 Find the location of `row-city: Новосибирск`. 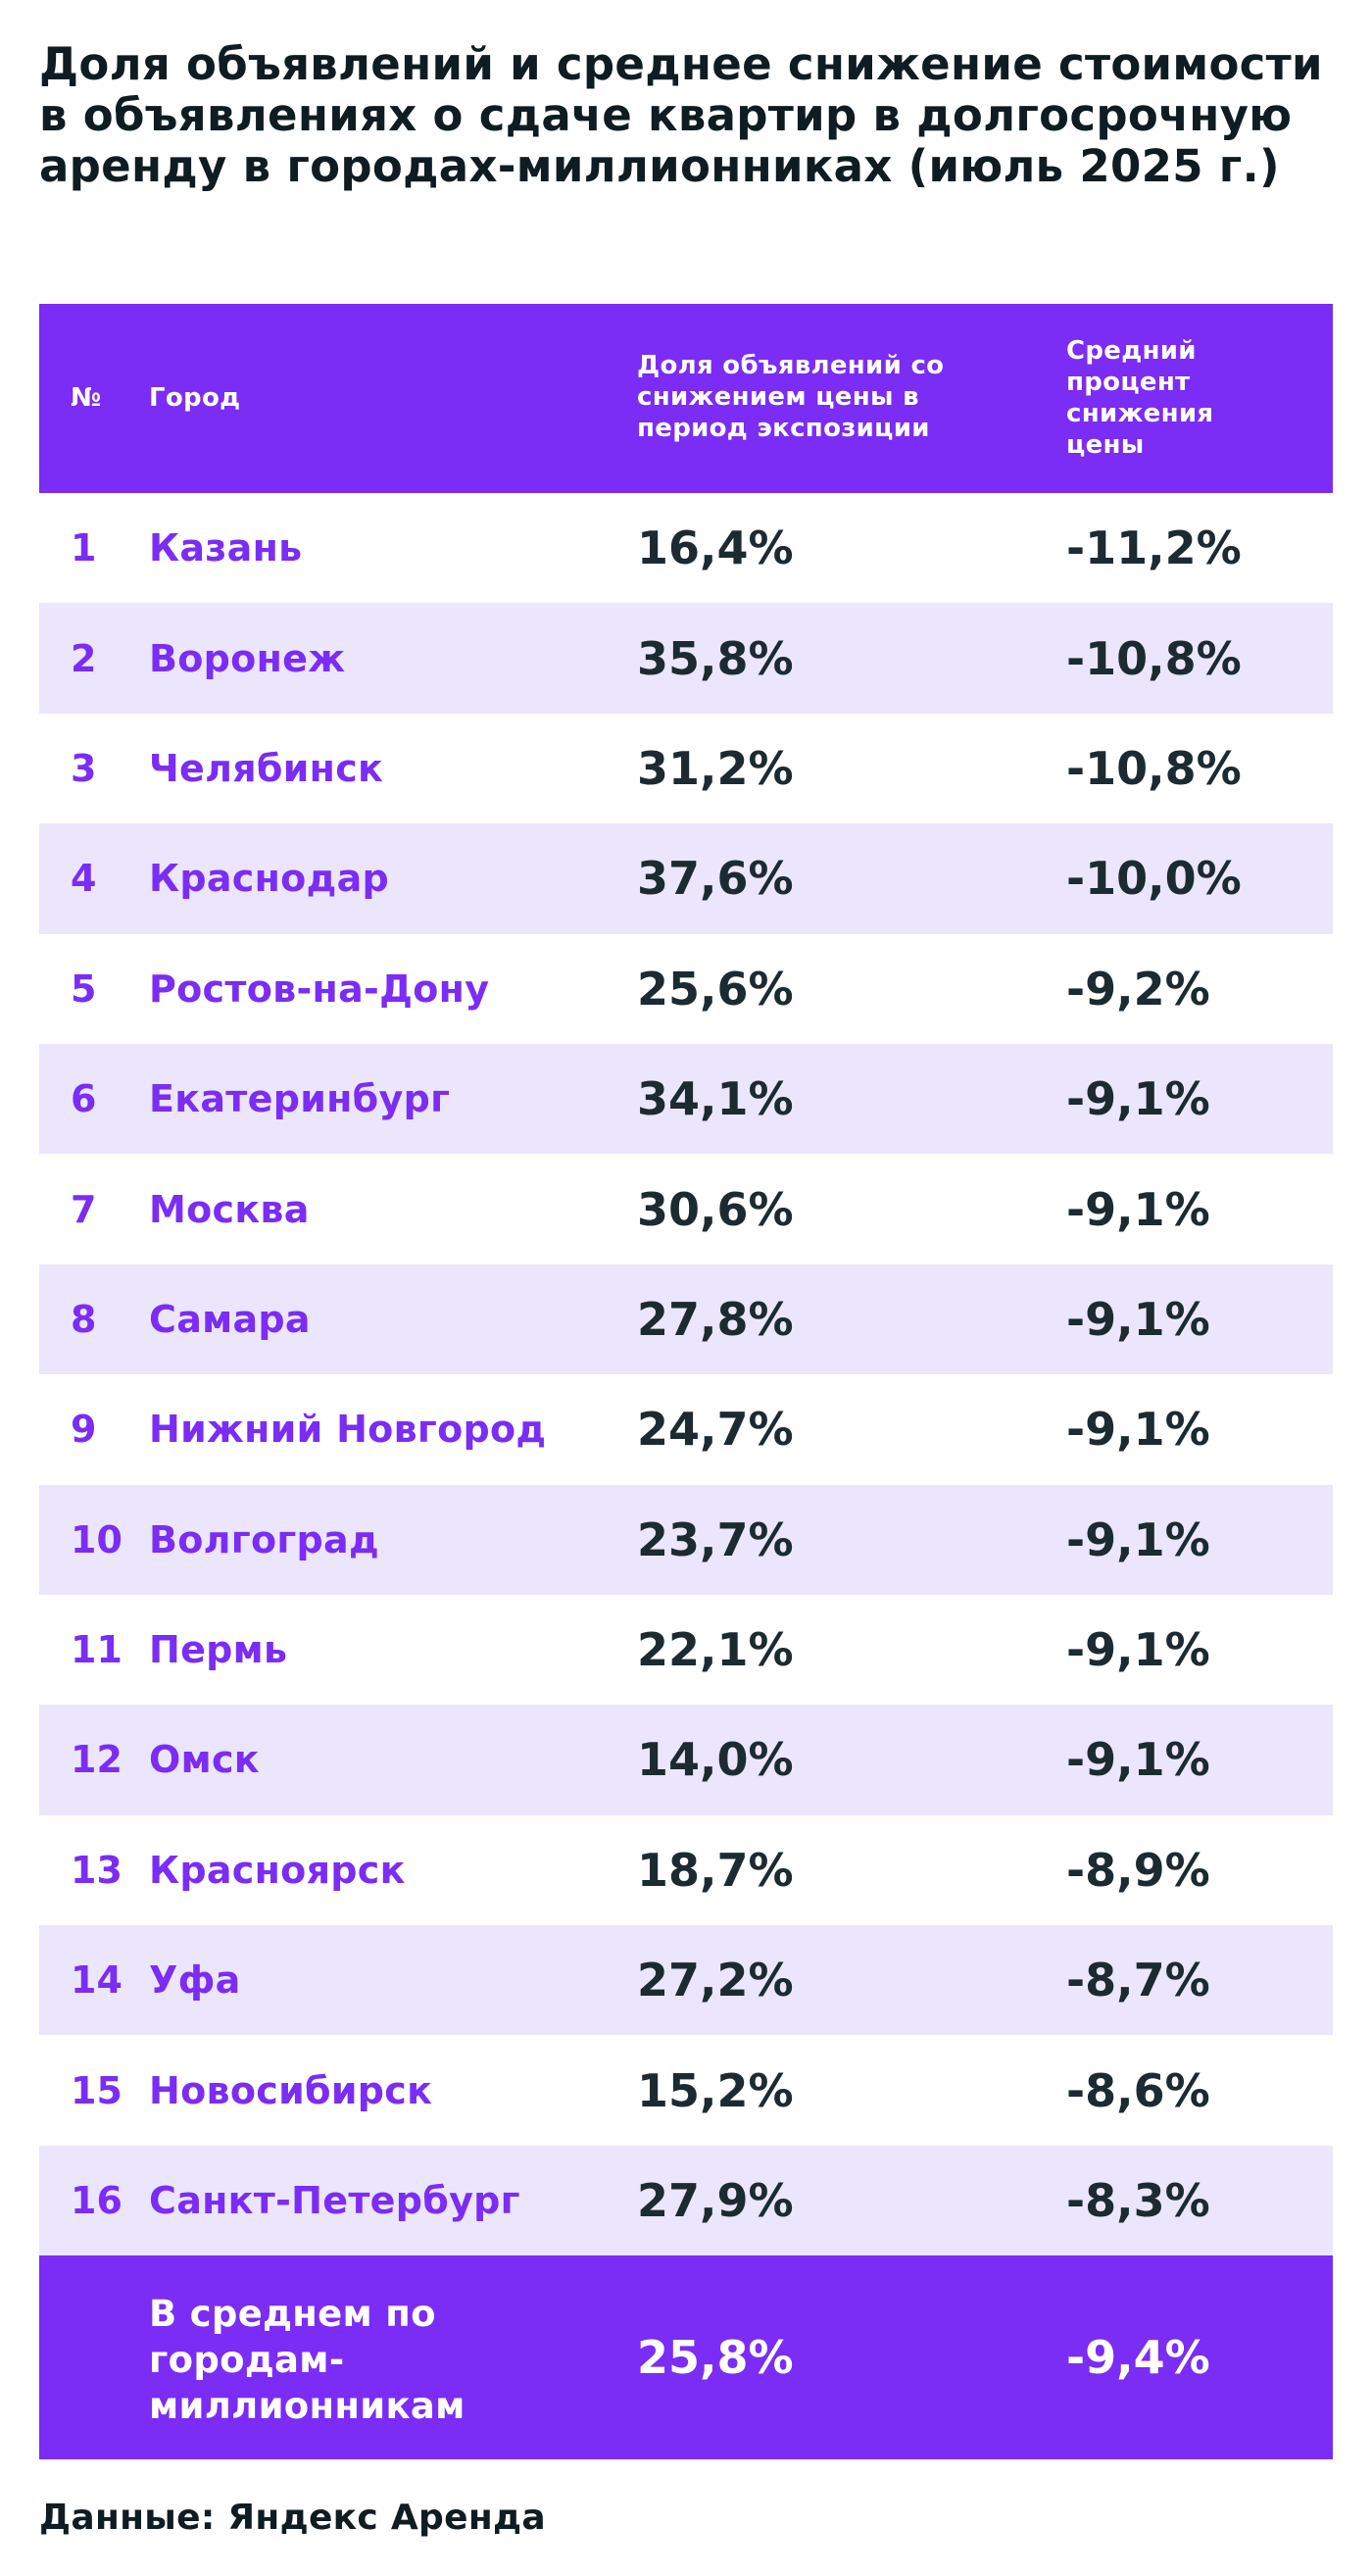

row-city: Новосибирск is located at coordinates (291, 2090).